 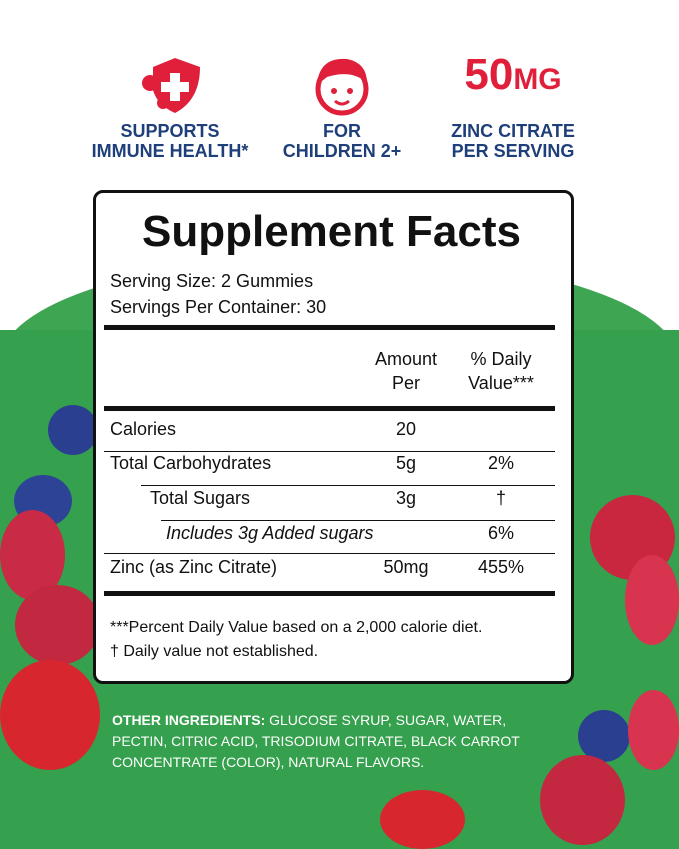 What do you see at coordinates (218, 307) in the screenshot?
I see `servings-per-container: Servings Per Container: 30` at bounding box center [218, 307].